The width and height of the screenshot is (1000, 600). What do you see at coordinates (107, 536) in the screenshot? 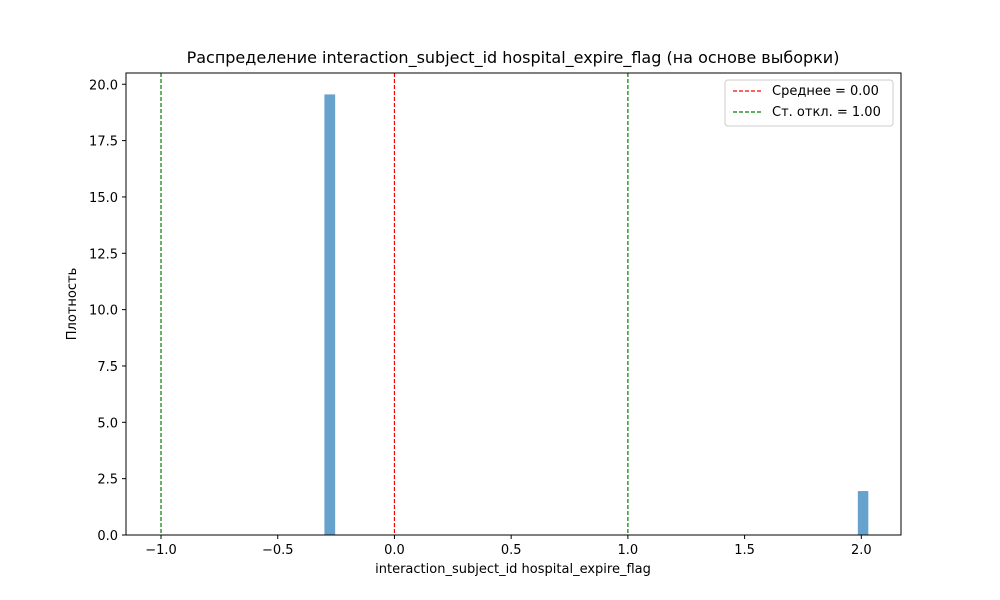
I see `y-tick-label: 0.0` at bounding box center [107, 536].